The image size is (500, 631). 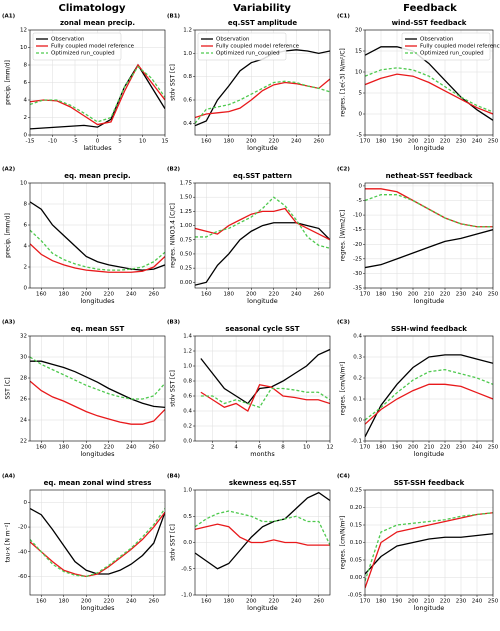 What do you see at coordinates (343, 235) in the screenshot?
I see `y-axis-label: regres. [W/m2/C]` at bounding box center [343, 235].